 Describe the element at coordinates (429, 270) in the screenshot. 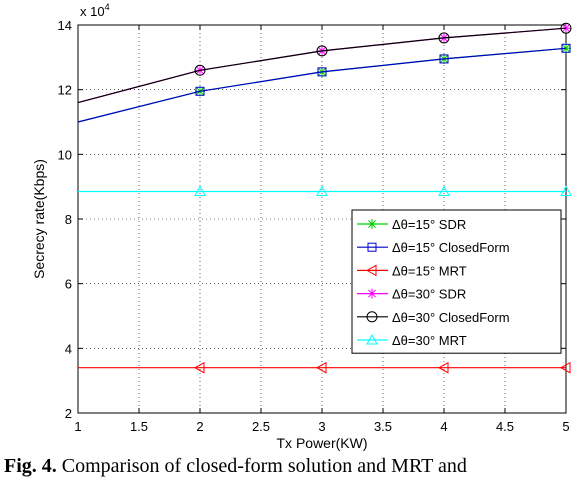

I see `legend-label: Δθ=15° MRT` at that location.